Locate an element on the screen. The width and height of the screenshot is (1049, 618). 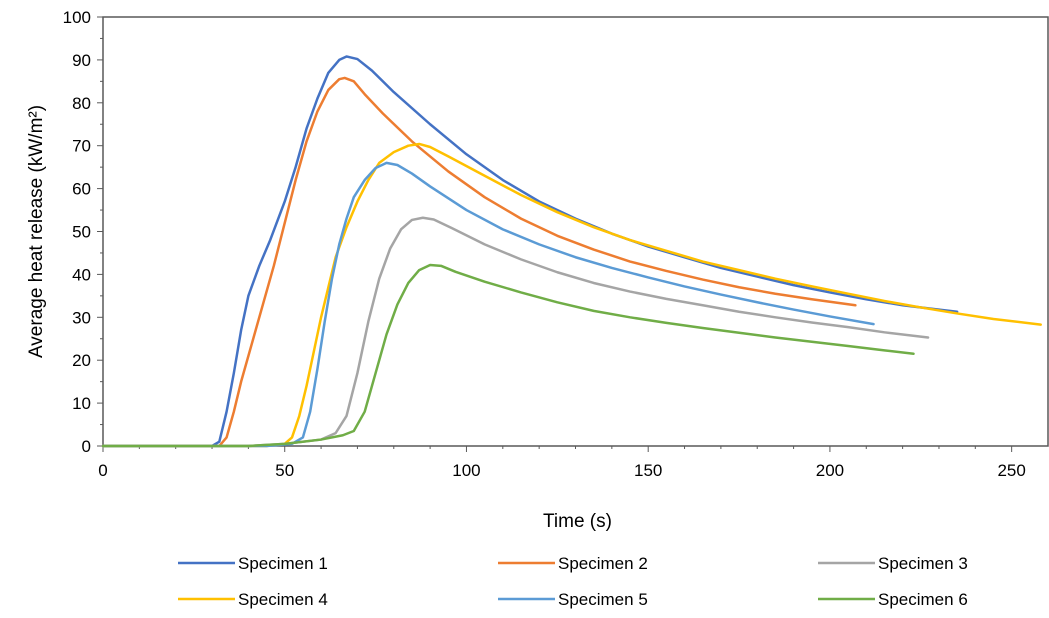
x-tick-label: 100 is located at coordinates (466, 470).